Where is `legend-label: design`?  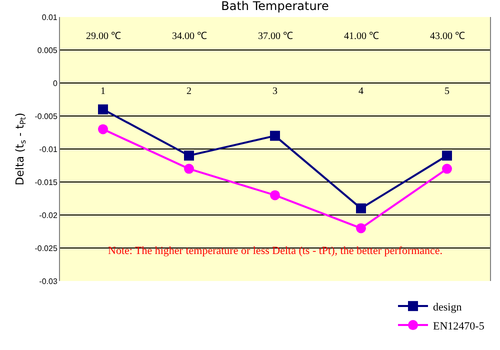 legend-label: design is located at coordinates (447, 307).